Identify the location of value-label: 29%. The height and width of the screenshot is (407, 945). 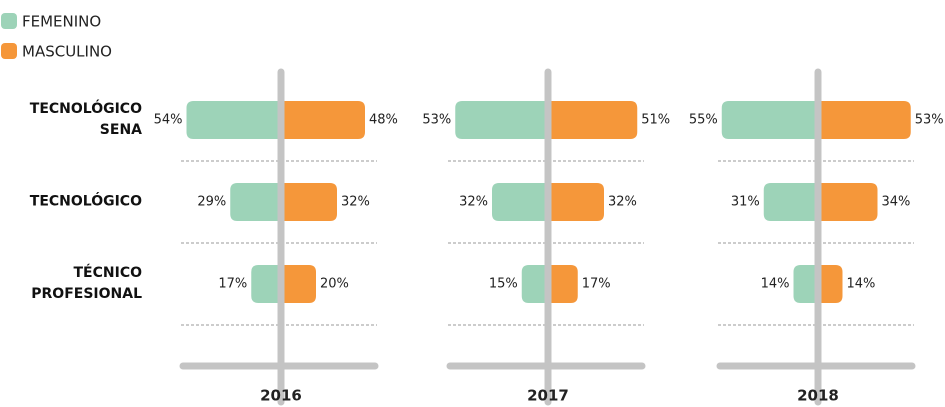
(211, 202).